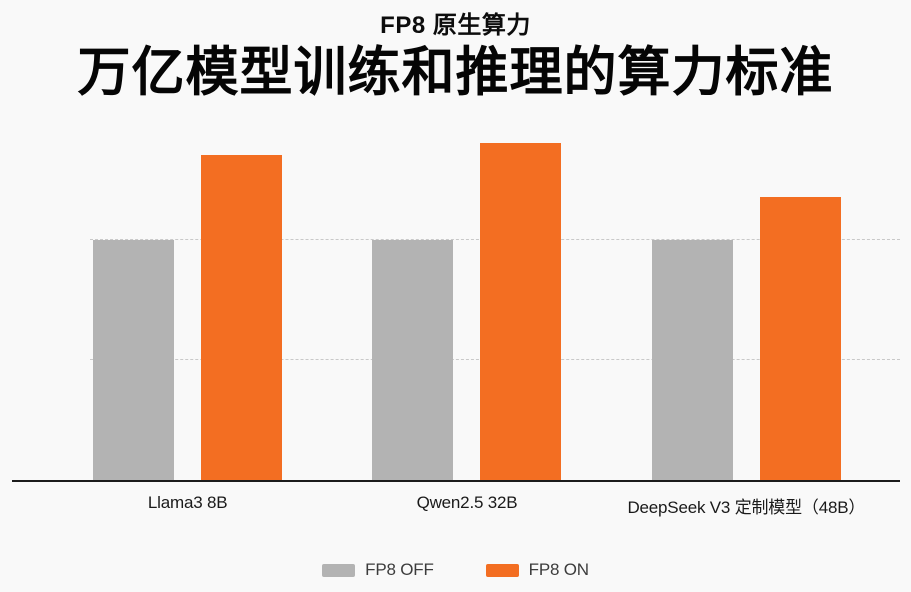  What do you see at coordinates (558, 569) in the screenshot?
I see `legend-label-fp8-on: FP8 ON` at bounding box center [558, 569].